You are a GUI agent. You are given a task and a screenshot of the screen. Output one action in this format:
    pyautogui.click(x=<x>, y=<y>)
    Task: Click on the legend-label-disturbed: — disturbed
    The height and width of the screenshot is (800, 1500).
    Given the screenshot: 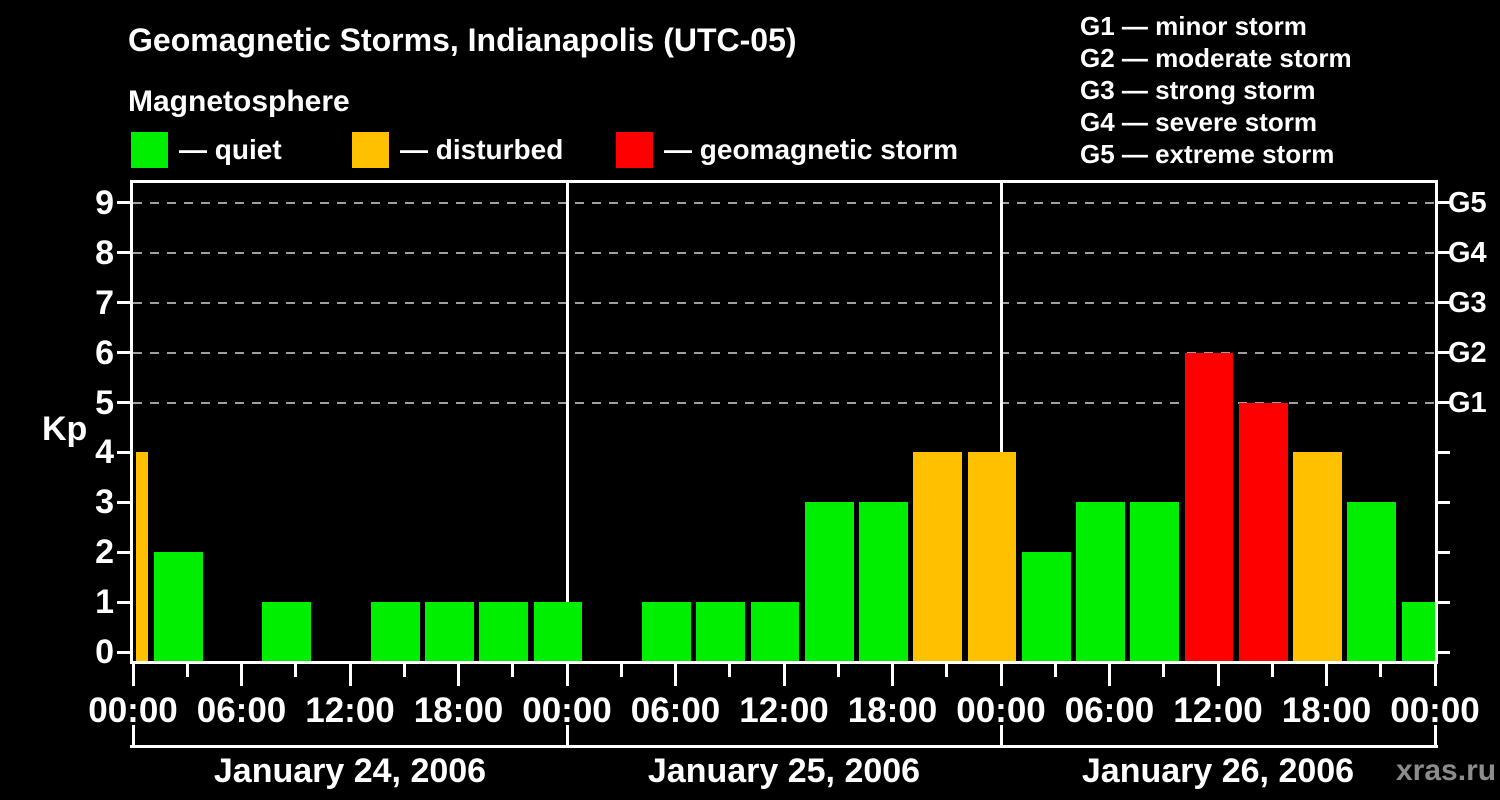 What is the action you would take?
    pyautogui.click(x=482, y=149)
    